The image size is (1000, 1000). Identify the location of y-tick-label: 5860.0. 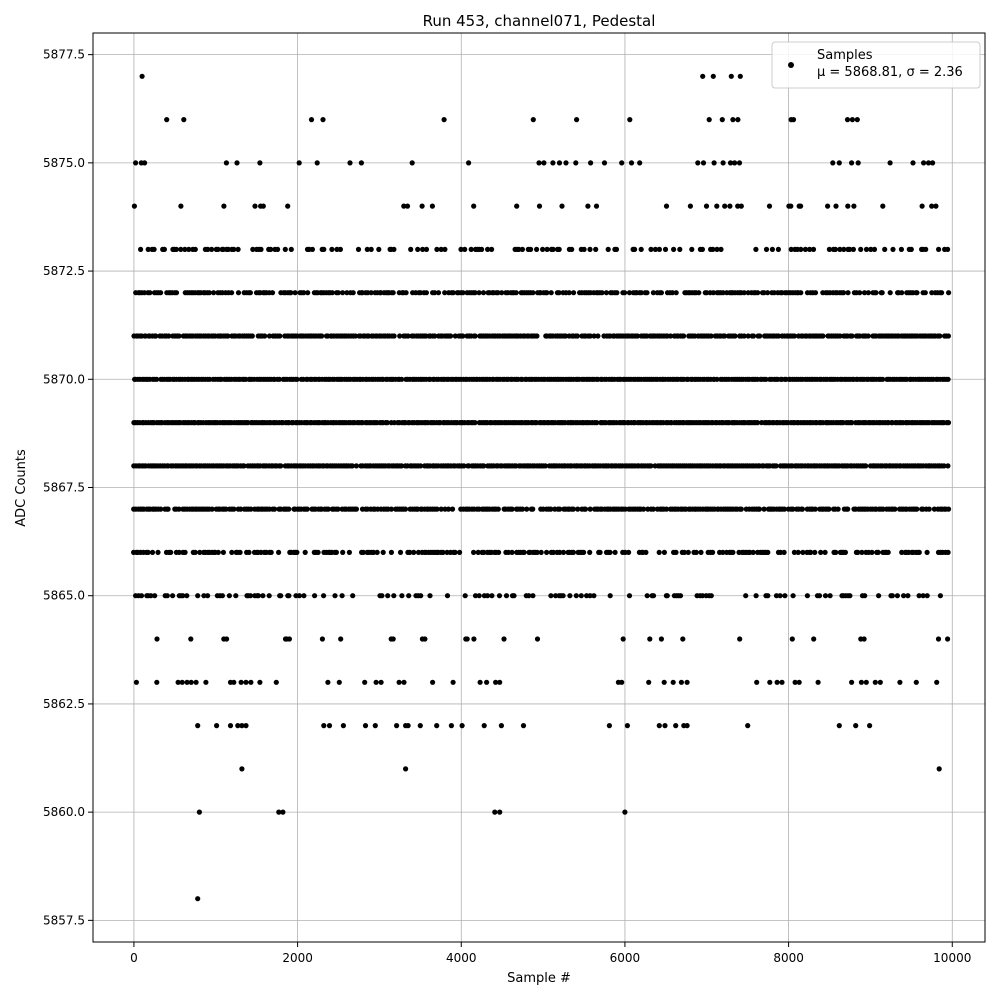
(64, 812).